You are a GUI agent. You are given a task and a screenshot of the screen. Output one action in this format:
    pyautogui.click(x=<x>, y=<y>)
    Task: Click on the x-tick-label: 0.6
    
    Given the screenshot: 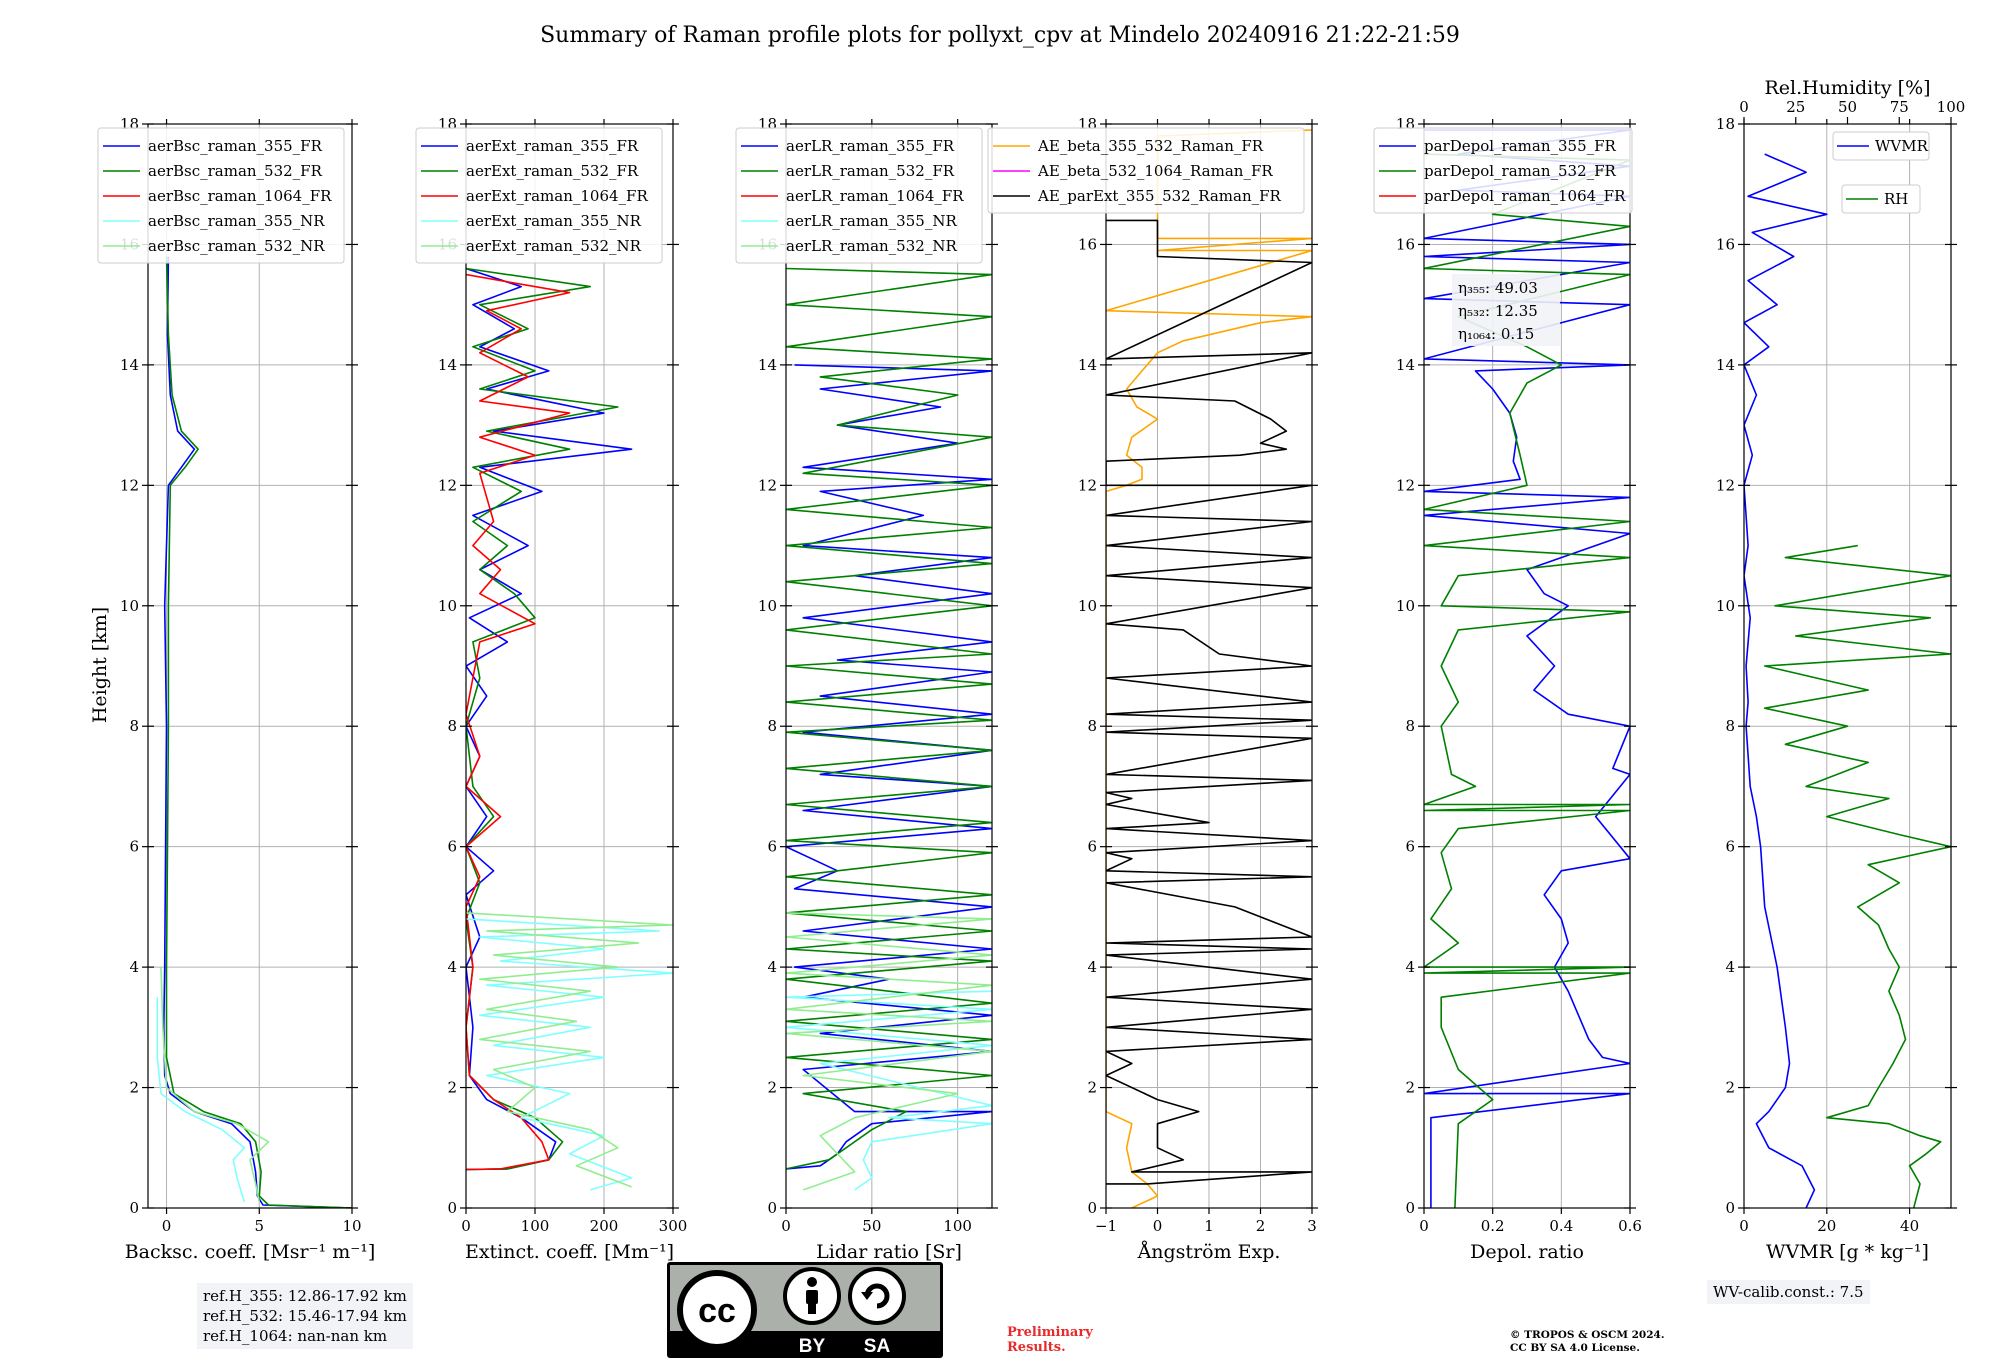 What is the action you would take?
    pyautogui.click(x=1630, y=1226)
    